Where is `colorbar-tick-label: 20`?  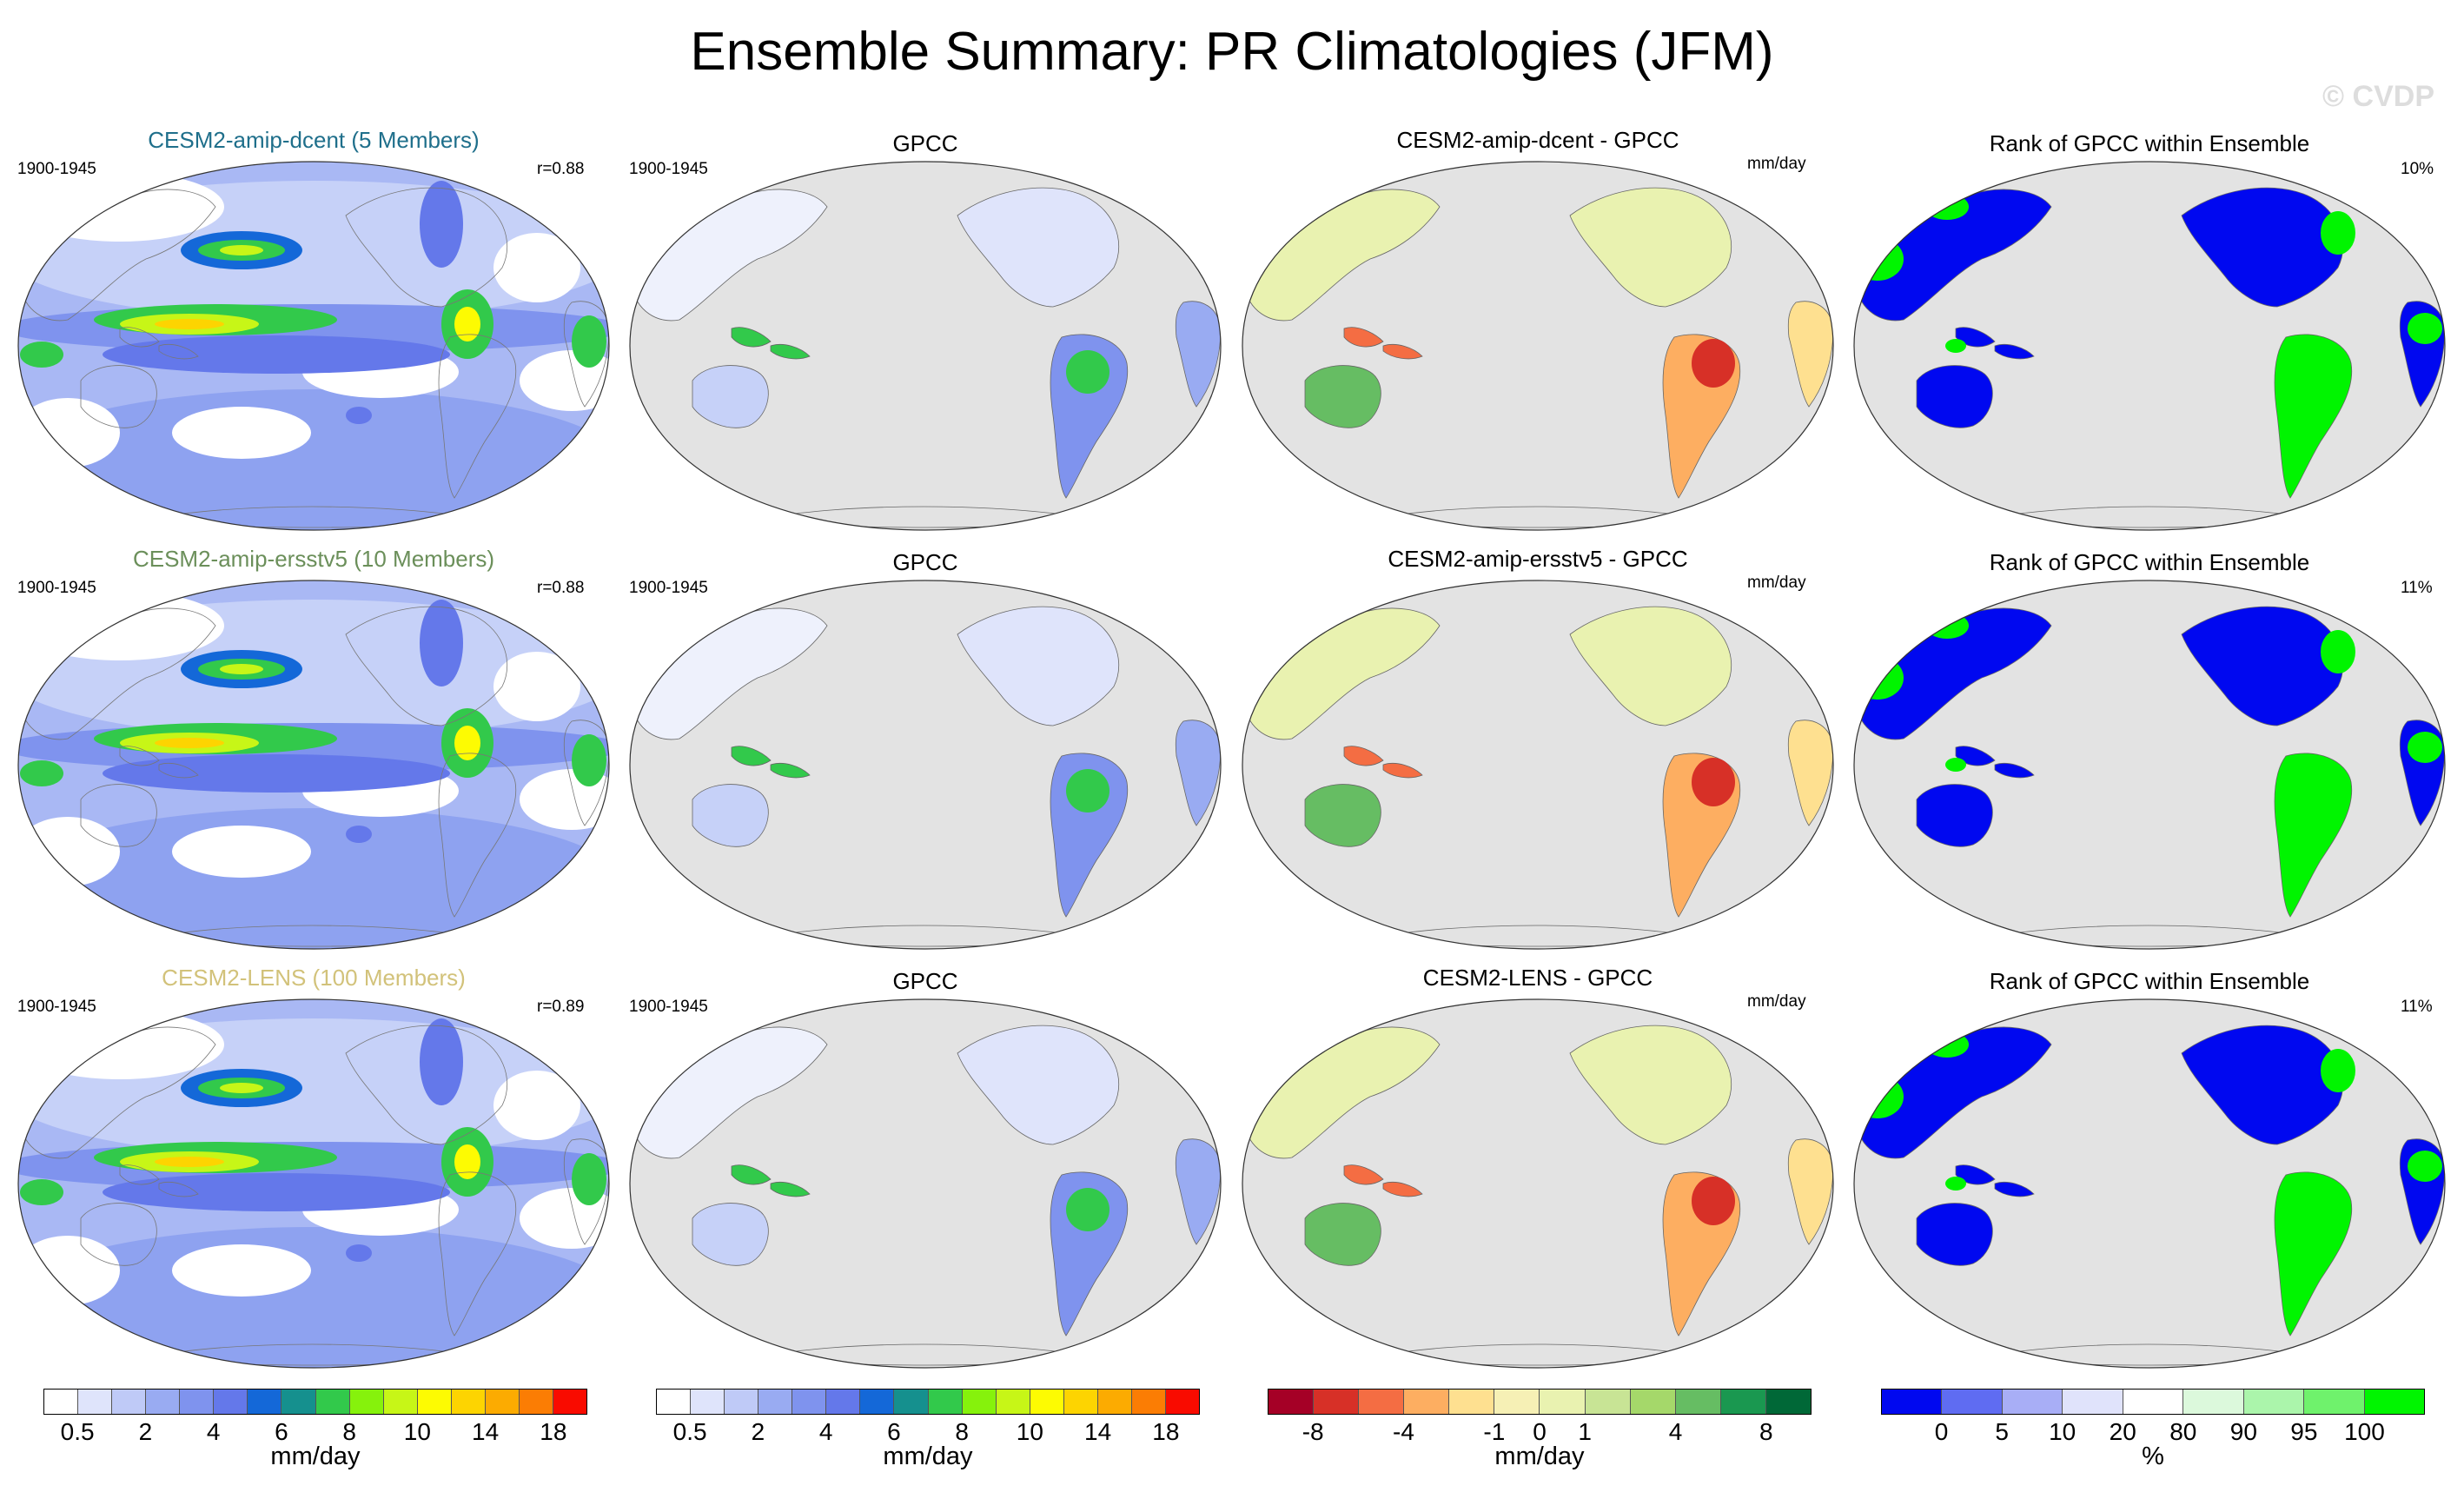
colorbar-tick-label: 20 is located at coordinates (2122, 1431).